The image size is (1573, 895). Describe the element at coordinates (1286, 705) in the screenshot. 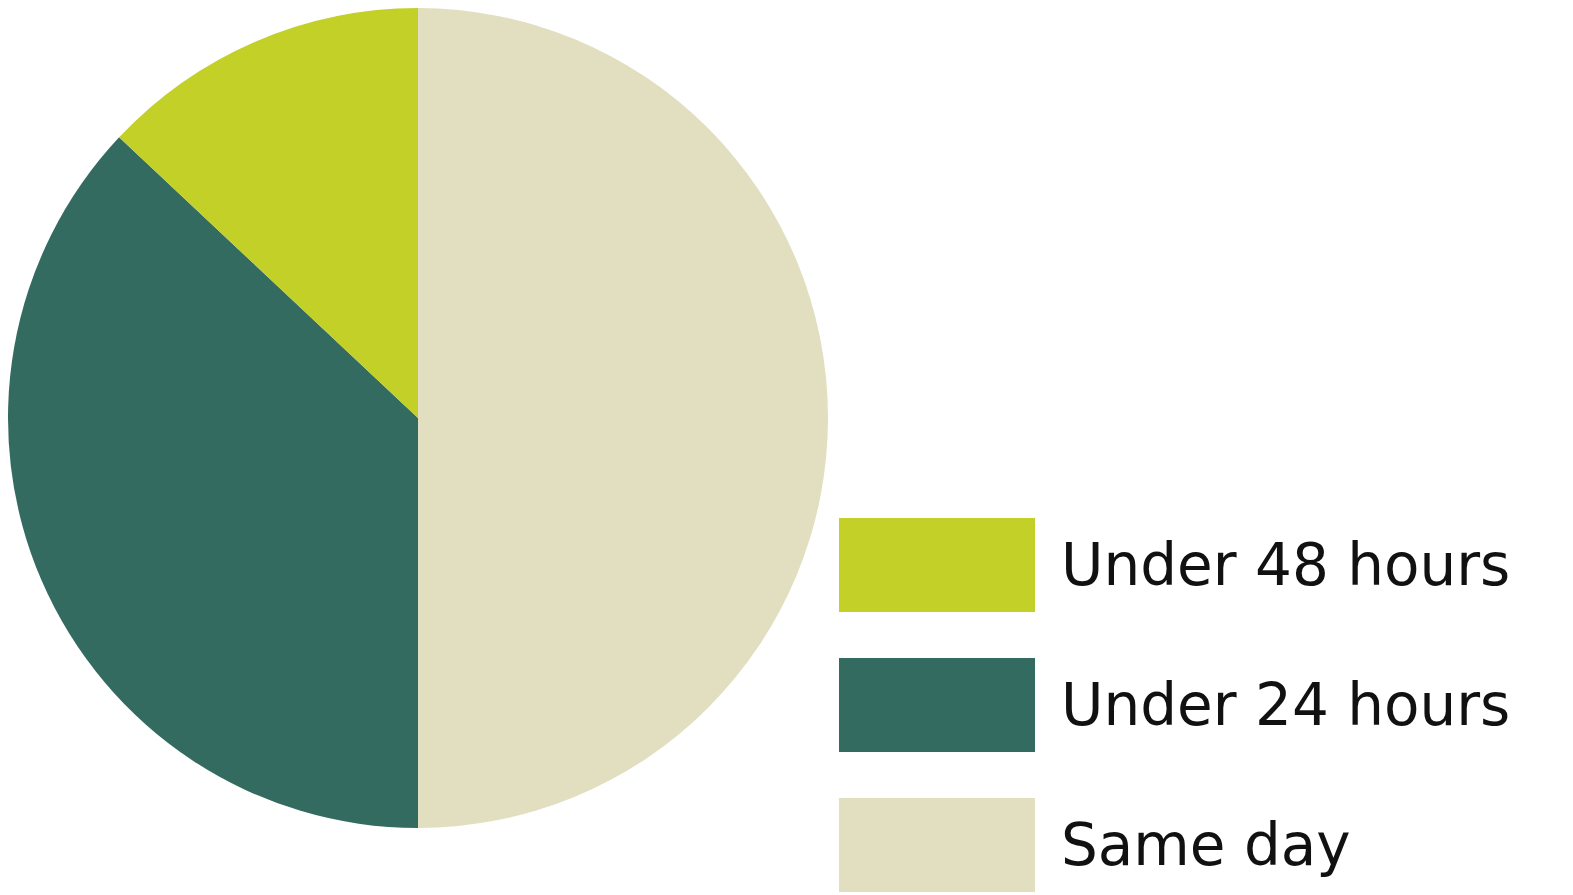

I see `legend-label: Under 24 hours` at that location.